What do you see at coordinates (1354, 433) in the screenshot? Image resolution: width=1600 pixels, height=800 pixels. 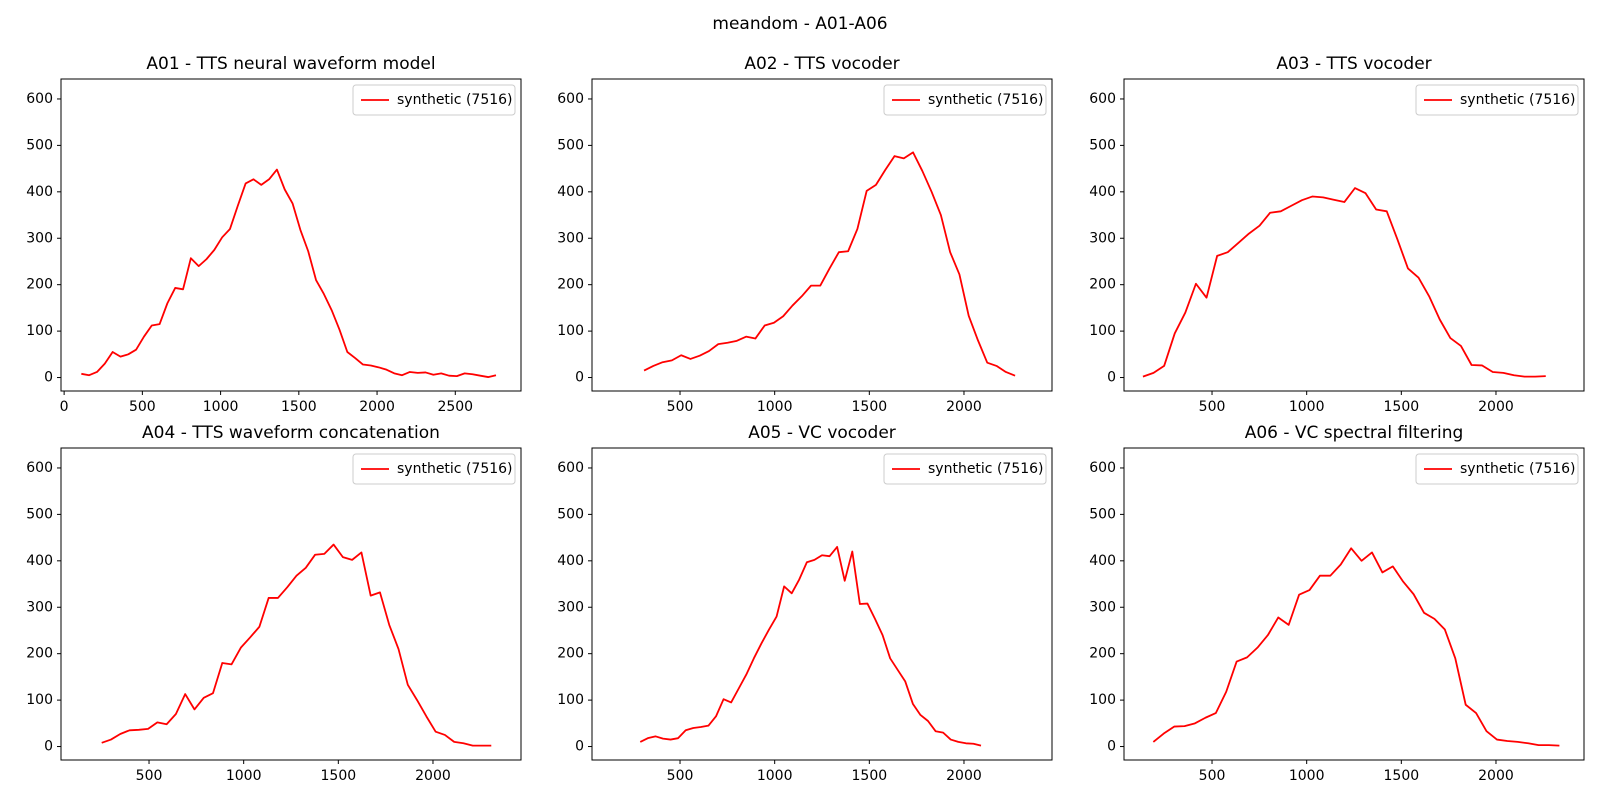 I see `subplot-title: A06 - VC spectral filtering` at bounding box center [1354, 433].